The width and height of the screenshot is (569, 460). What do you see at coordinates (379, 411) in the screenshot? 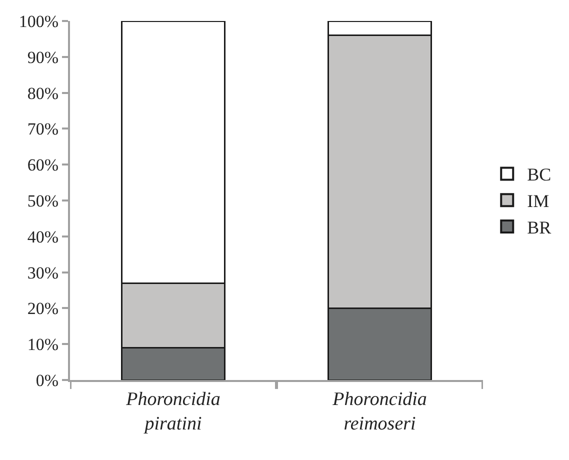
I see `x-tick-label: Phoroncidia reimoseri` at bounding box center [379, 411].